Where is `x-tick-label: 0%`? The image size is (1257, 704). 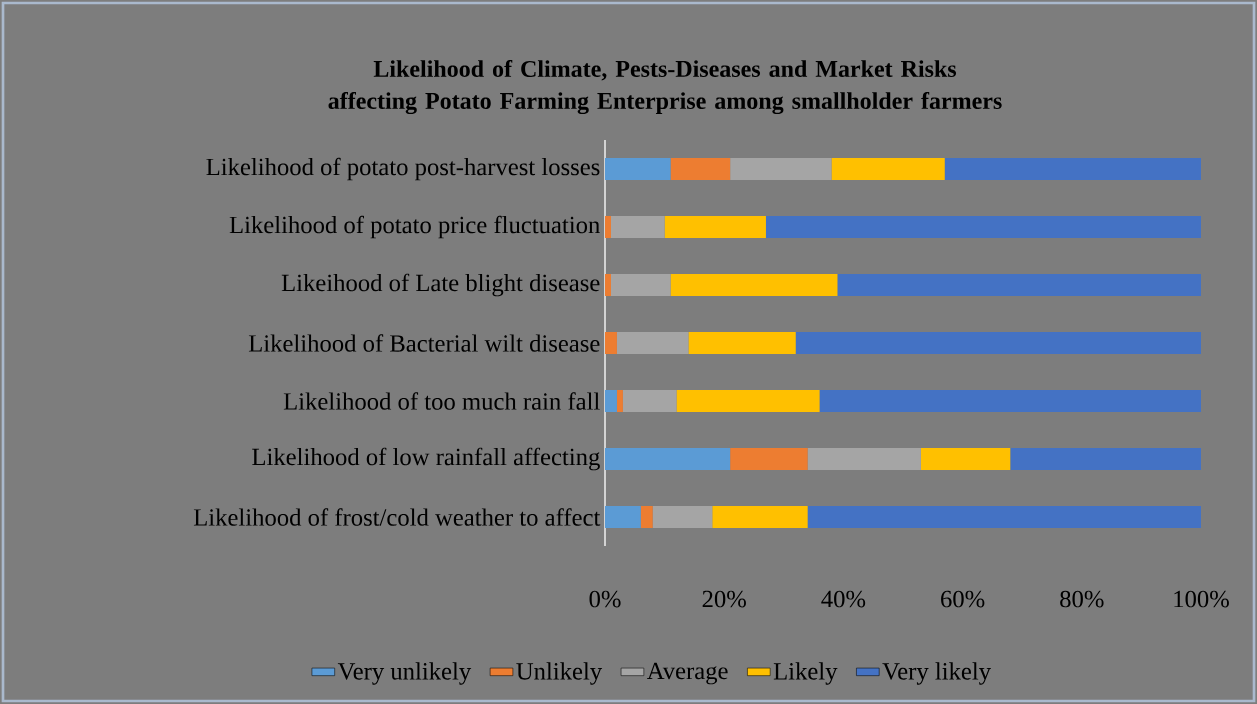
x-tick-label: 0% is located at coordinates (605, 599).